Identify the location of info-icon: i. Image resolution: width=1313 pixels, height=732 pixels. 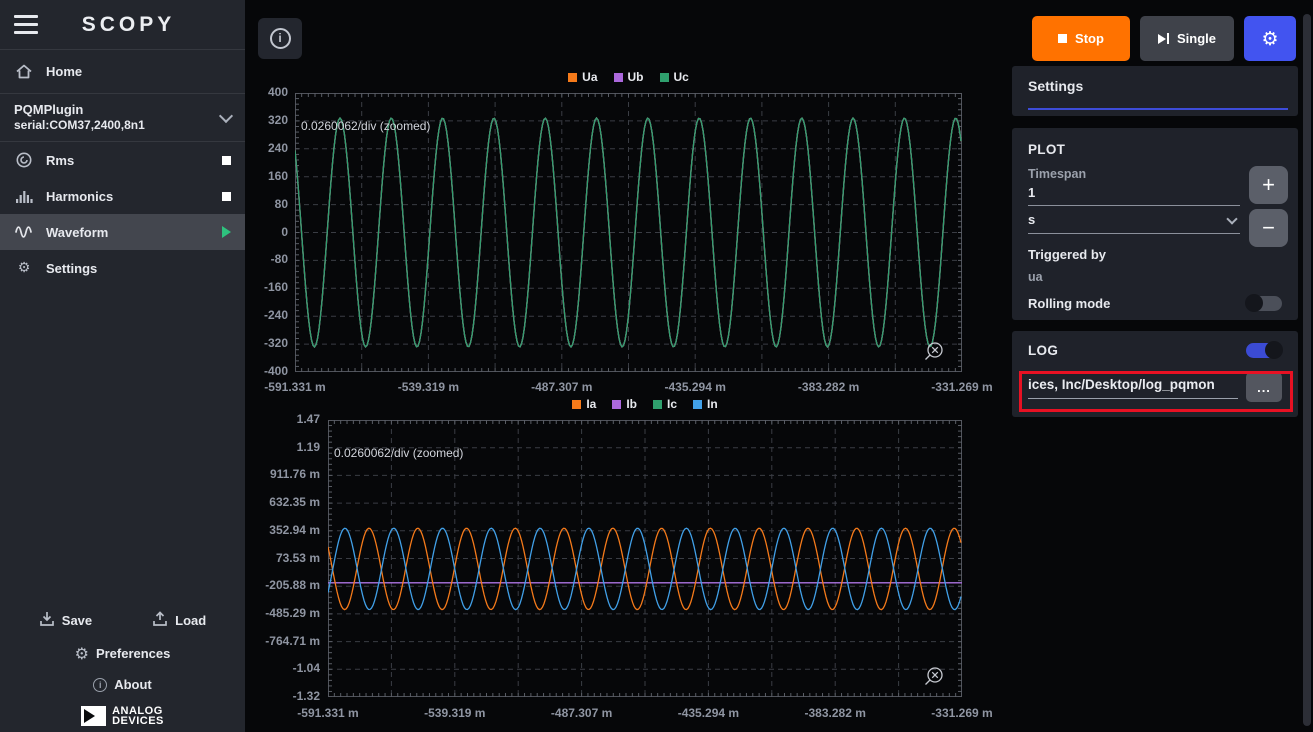
(100, 684).